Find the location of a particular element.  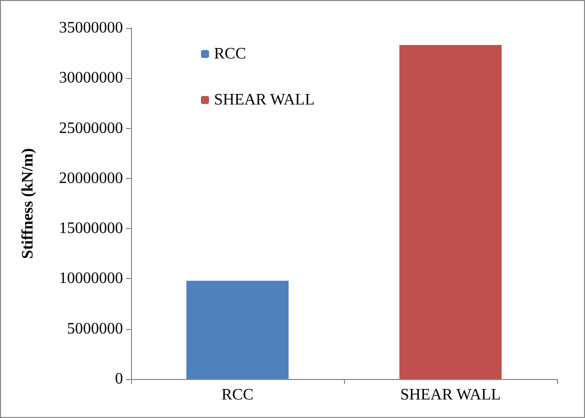

y-tick-label: 0 is located at coordinates (119, 379).